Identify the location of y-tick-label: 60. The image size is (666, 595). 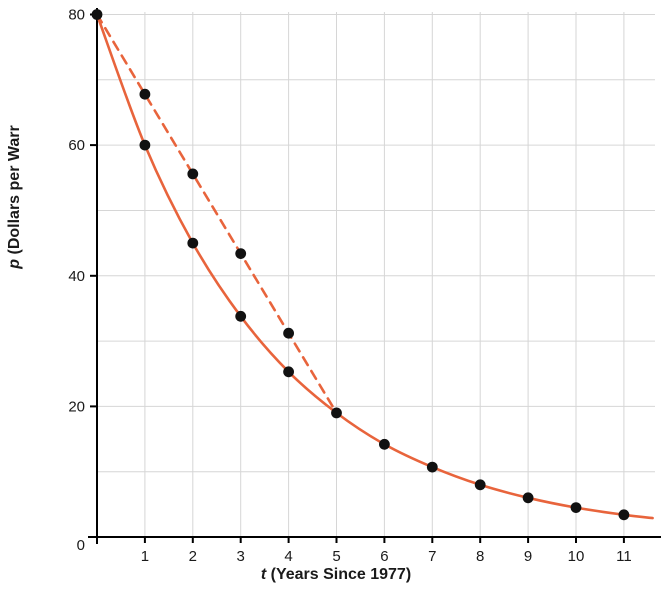
(76, 145).